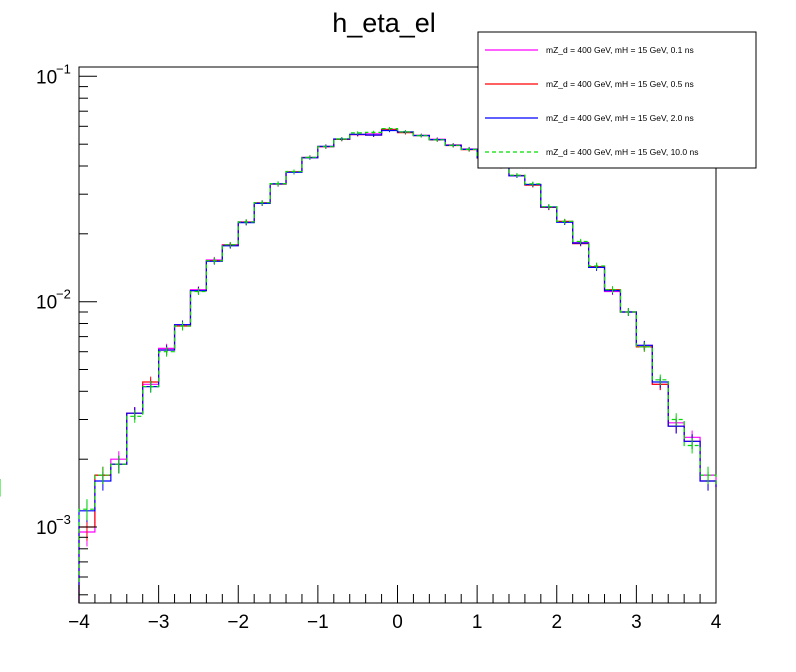 This screenshot has height=672, width=796. Describe the element at coordinates (622, 152) in the screenshot. I see `legend-label-3: mZ_d = 400 GeV, mH = 15 GeV, 10.0 ns` at that location.